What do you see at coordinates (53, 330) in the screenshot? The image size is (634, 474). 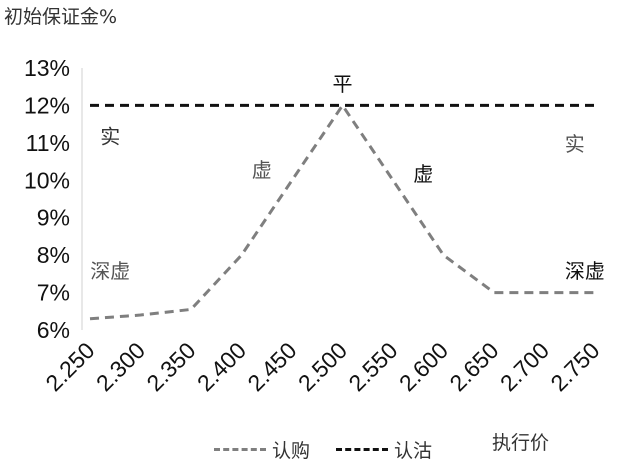 I see `y-tick-label: 6%` at bounding box center [53, 330].